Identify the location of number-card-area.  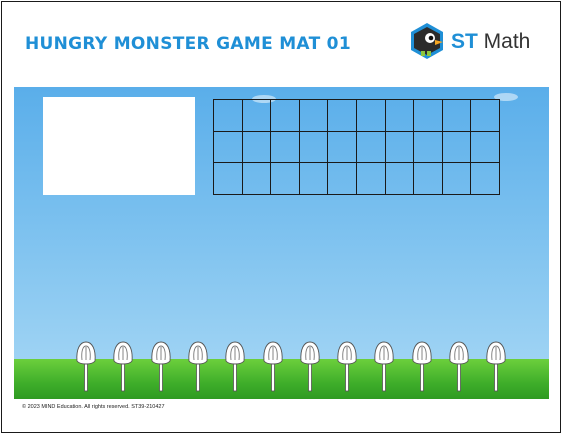
(119, 146).